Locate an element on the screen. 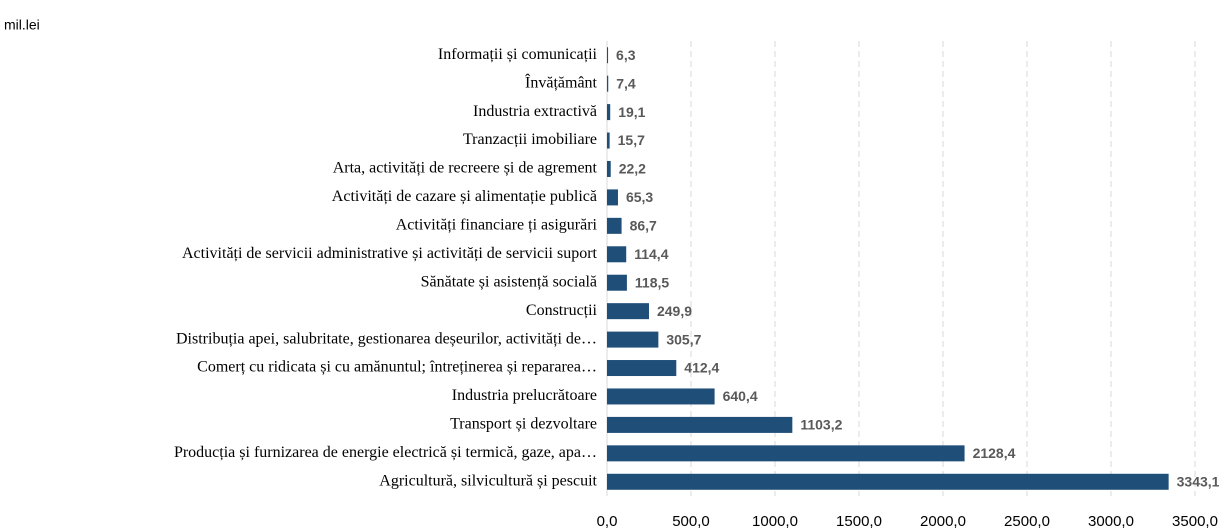 This screenshot has height=531, width=1231. y-tick-label: Sănătate și asistență socială is located at coordinates (509, 281).